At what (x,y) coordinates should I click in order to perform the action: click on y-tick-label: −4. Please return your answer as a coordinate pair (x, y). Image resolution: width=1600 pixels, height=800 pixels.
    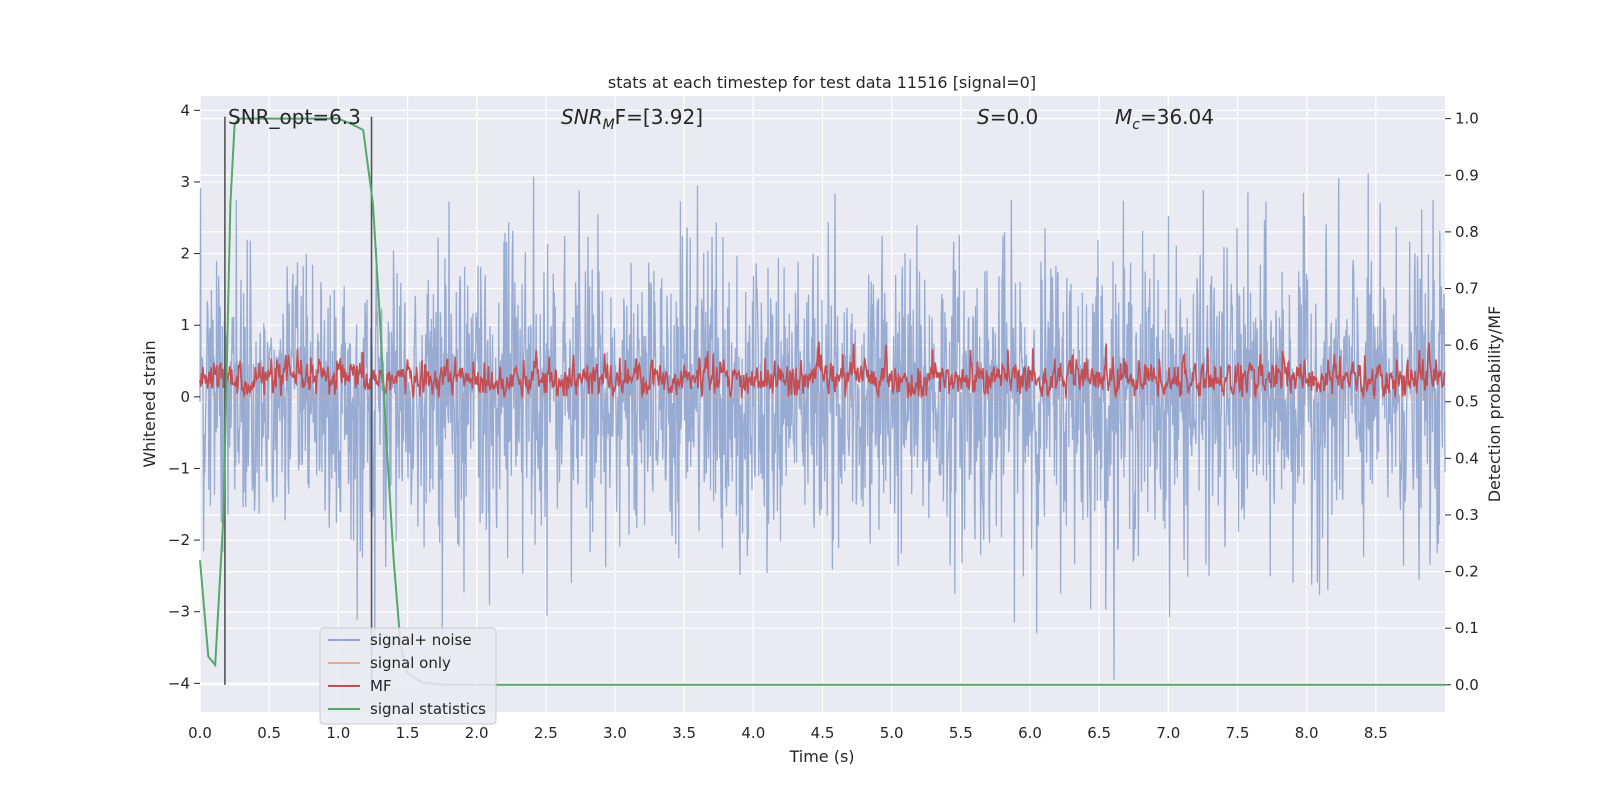
    Looking at the image, I should click on (179, 683).